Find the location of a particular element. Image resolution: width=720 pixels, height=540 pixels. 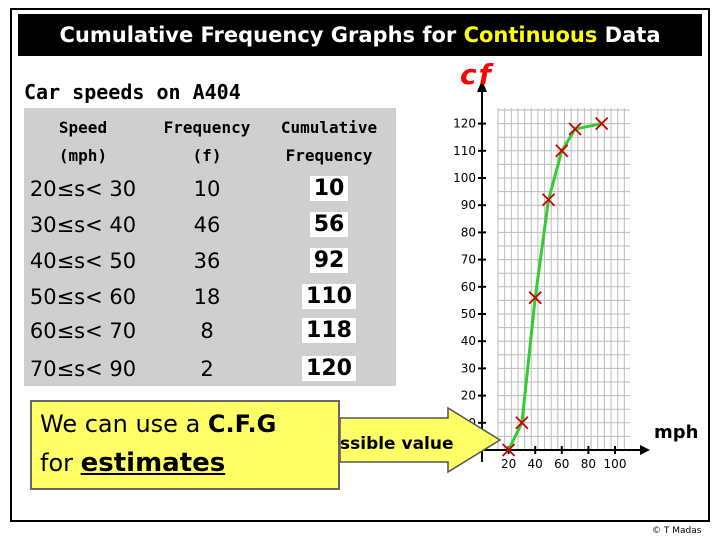

cell-cumulative: 10 is located at coordinates (329, 189).